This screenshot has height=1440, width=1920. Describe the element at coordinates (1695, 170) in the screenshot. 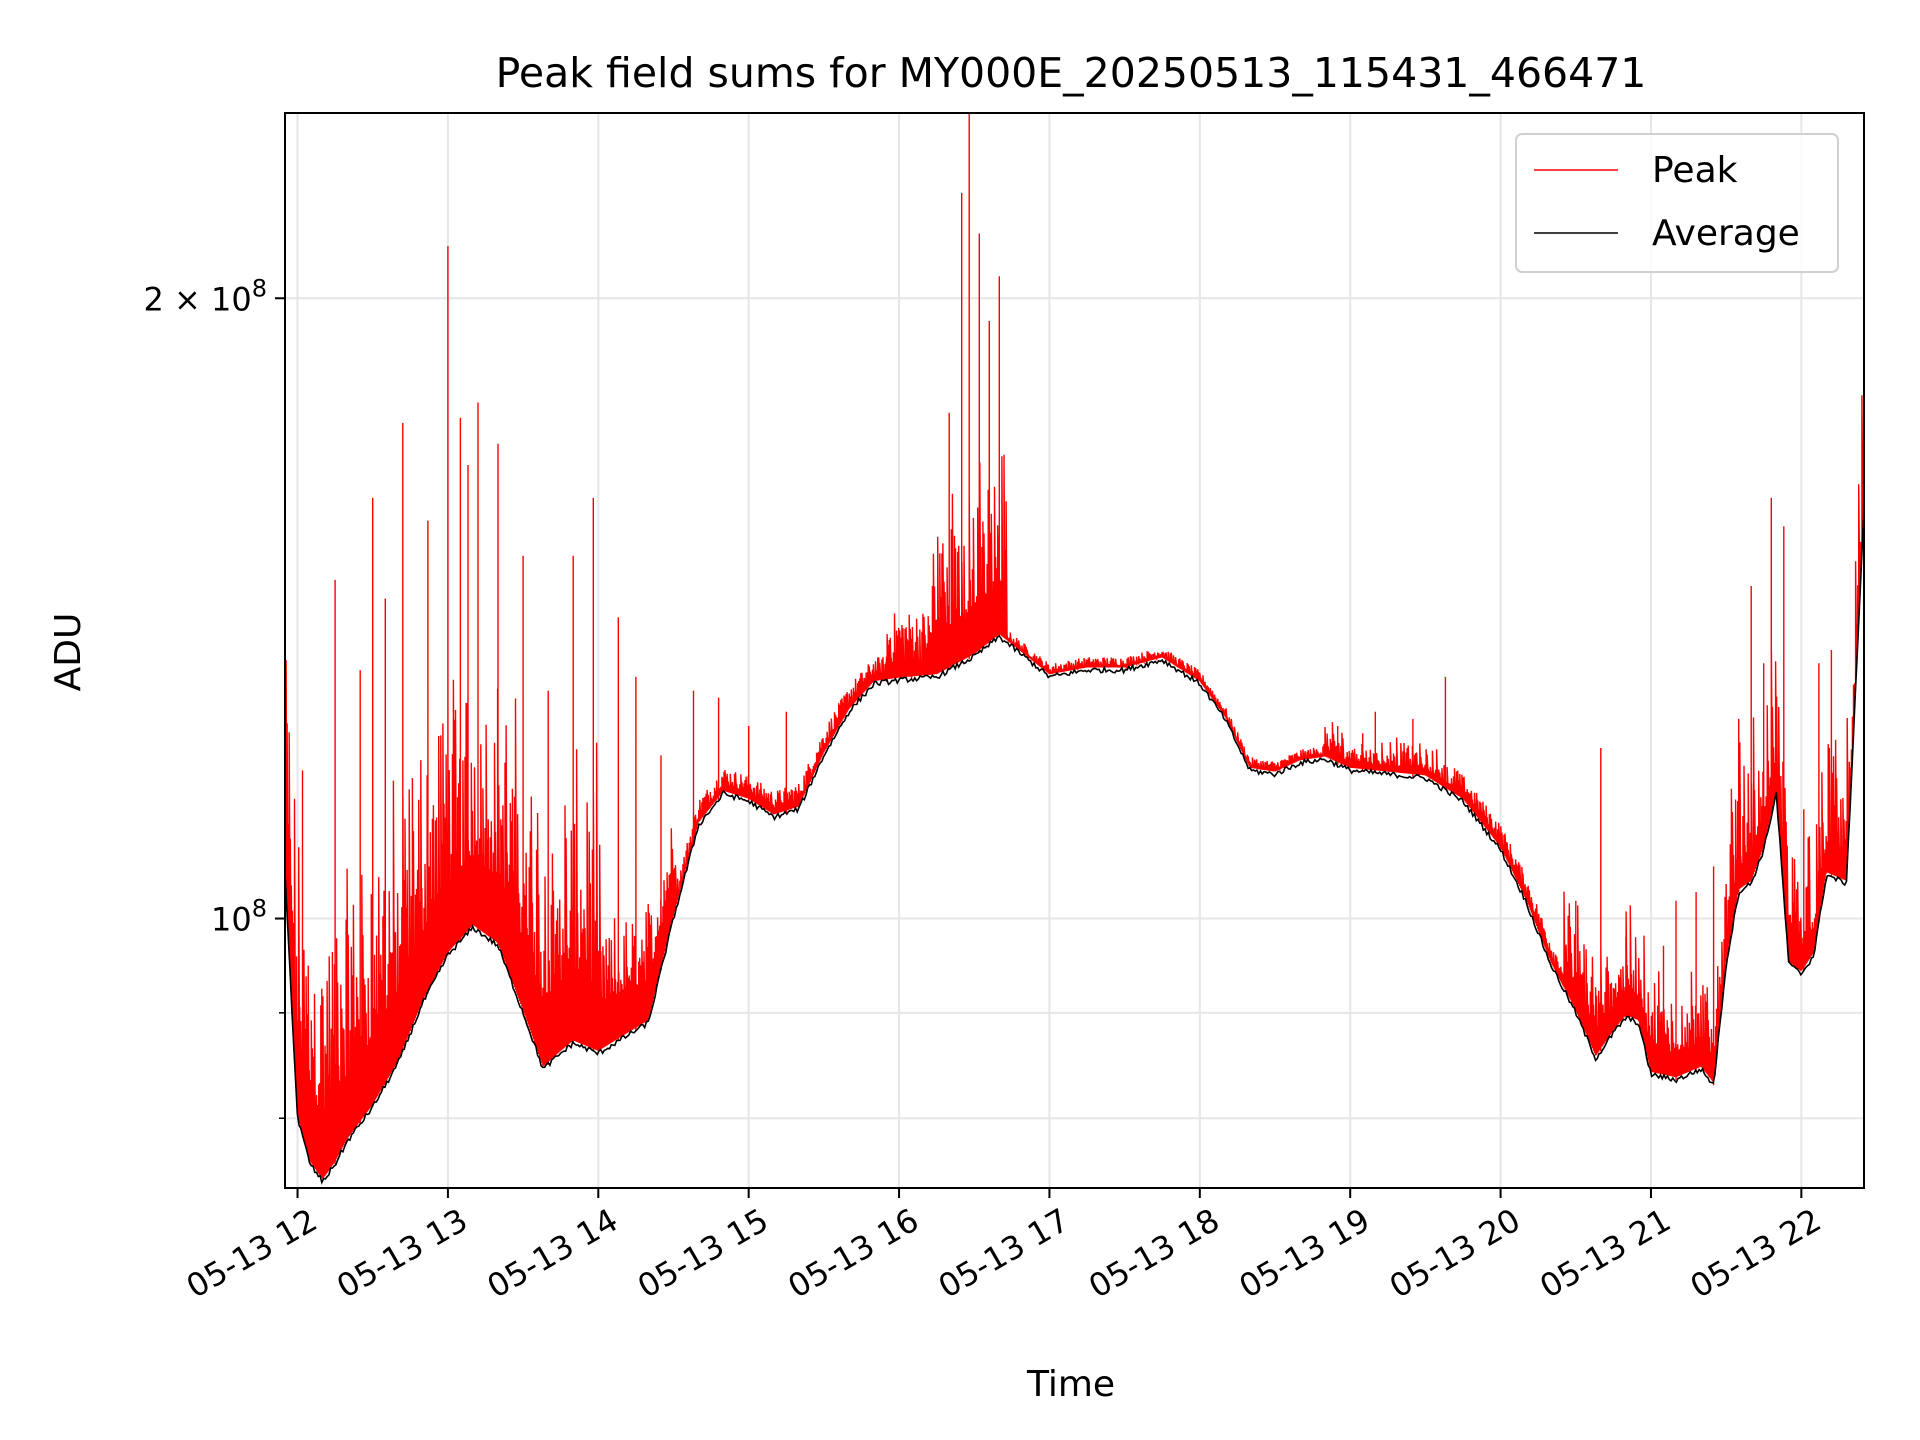

I see `legend-label-peak: Peak` at that location.